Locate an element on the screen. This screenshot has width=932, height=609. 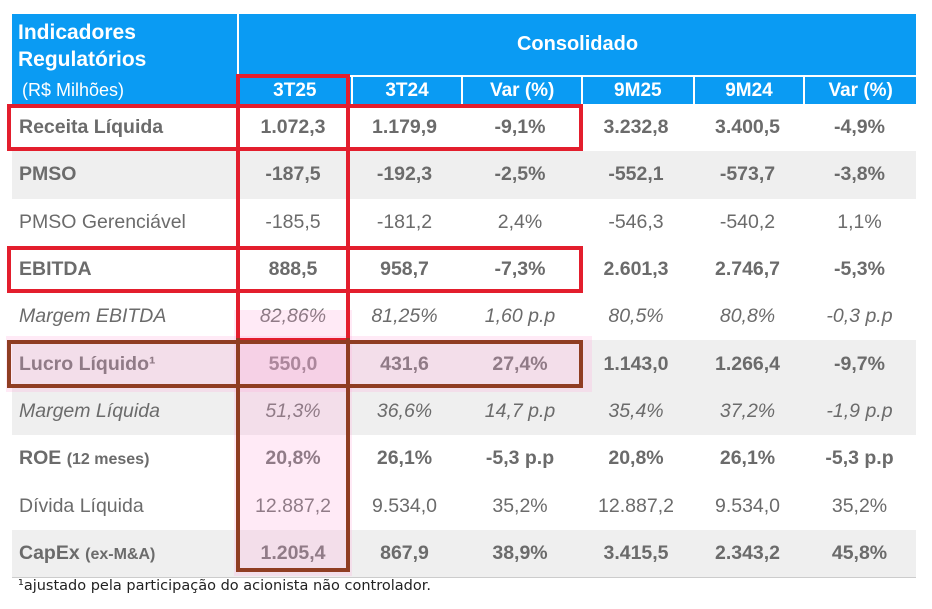
table-cell: -9,7% is located at coordinates (859, 363).